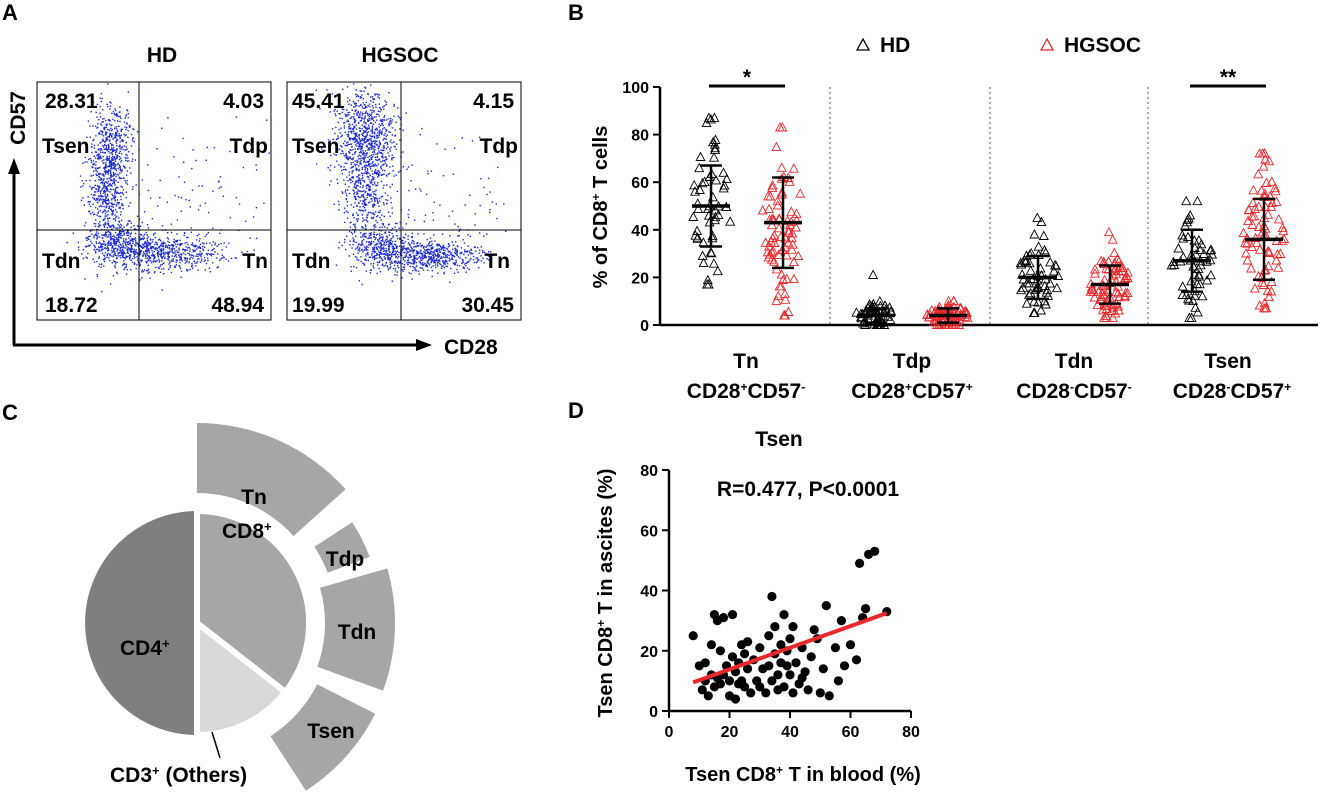 The width and height of the screenshot is (1322, 793). I want to click on others-label: CD3+ (Others), so click(178, 775).